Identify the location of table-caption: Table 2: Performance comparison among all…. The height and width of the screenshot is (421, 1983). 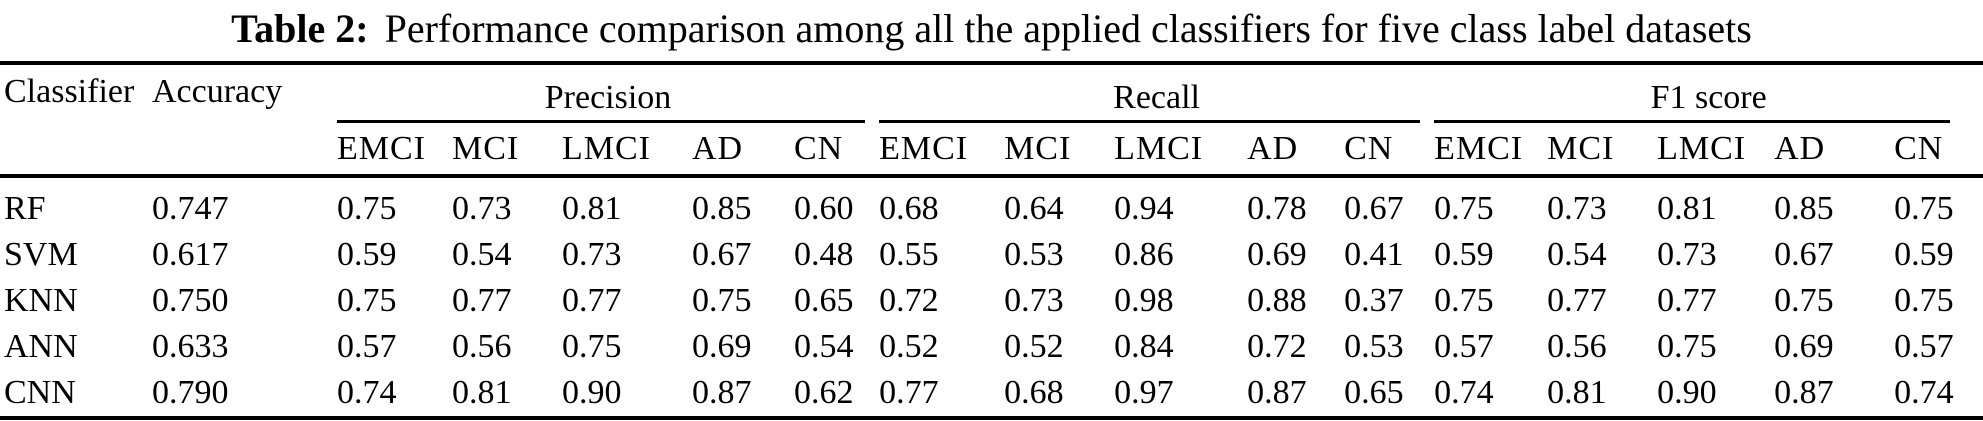
(991, 30).